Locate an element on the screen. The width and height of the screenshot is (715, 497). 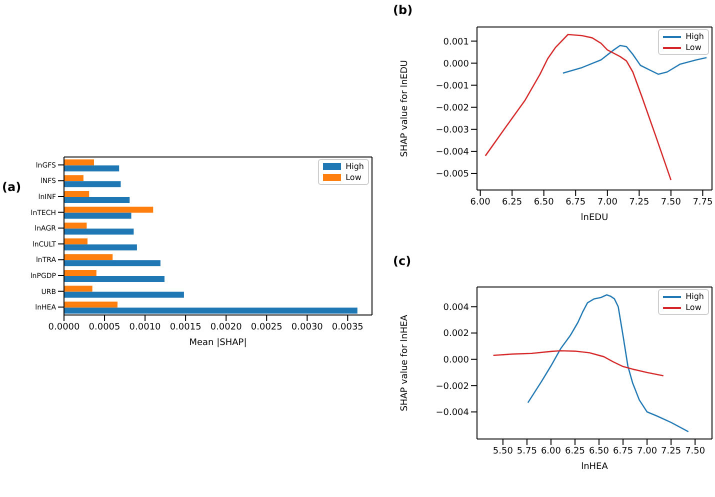
x-tick-label: 0.0010 is located at coordinates (145, 327).